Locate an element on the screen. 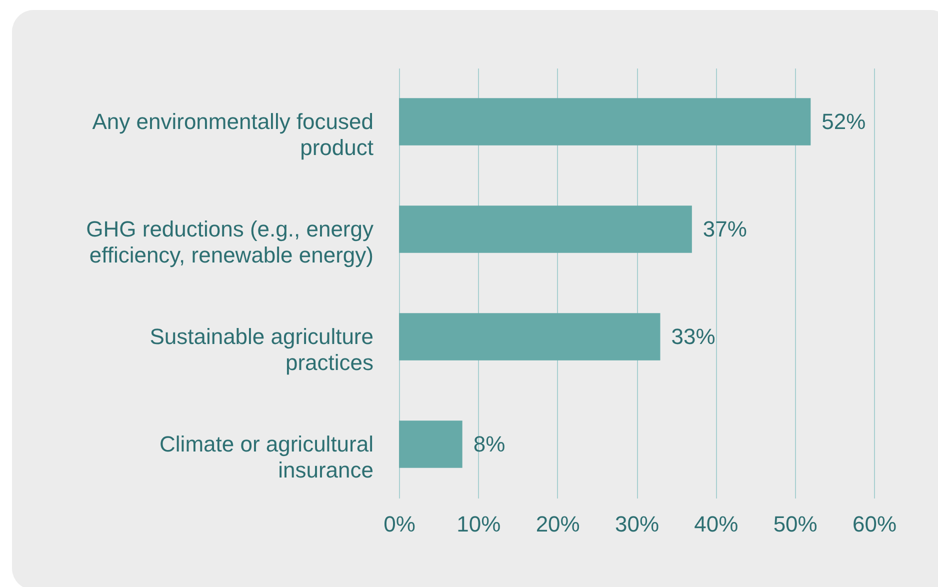 The image size is (938, 587). x-tick-label: 20% is located at coordinates (558, 524).